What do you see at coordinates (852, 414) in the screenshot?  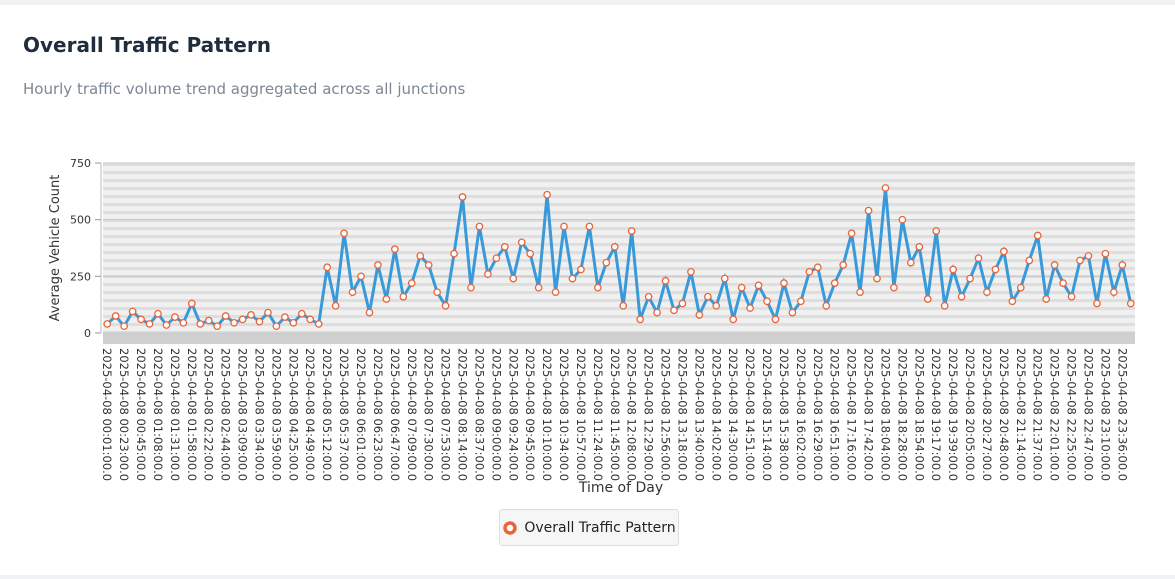 I see `x-tick-label: 2025-04-08 17:16:00.0` at bounding box center [852, 414].